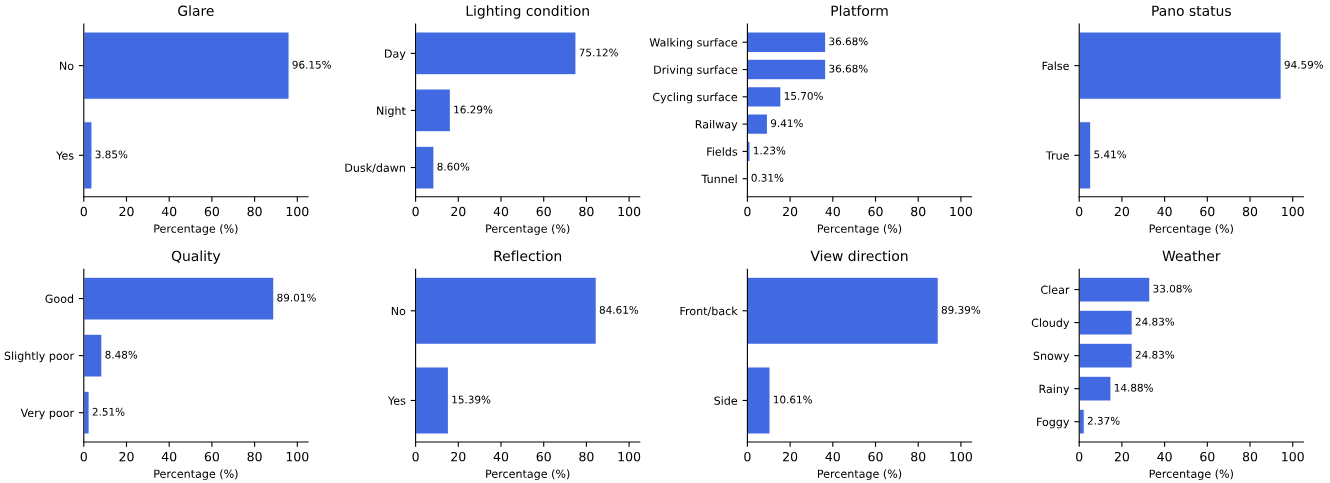 The width and height of the screenshot is (1330, 483). Describe the element at coordinates (848, 41) in the screenshot. I see `data-label: 36.68%` at that location.